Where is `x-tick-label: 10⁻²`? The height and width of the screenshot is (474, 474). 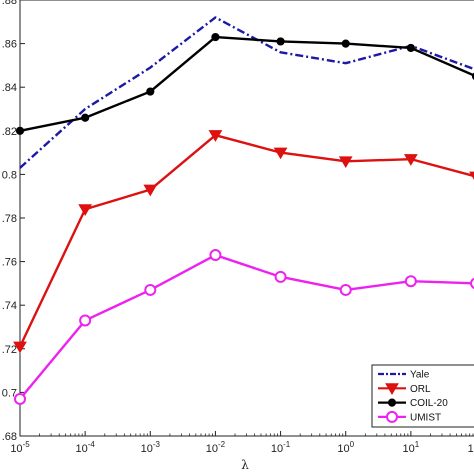
x-tick-label: 10⁻² is located at coordinates (216, 447).